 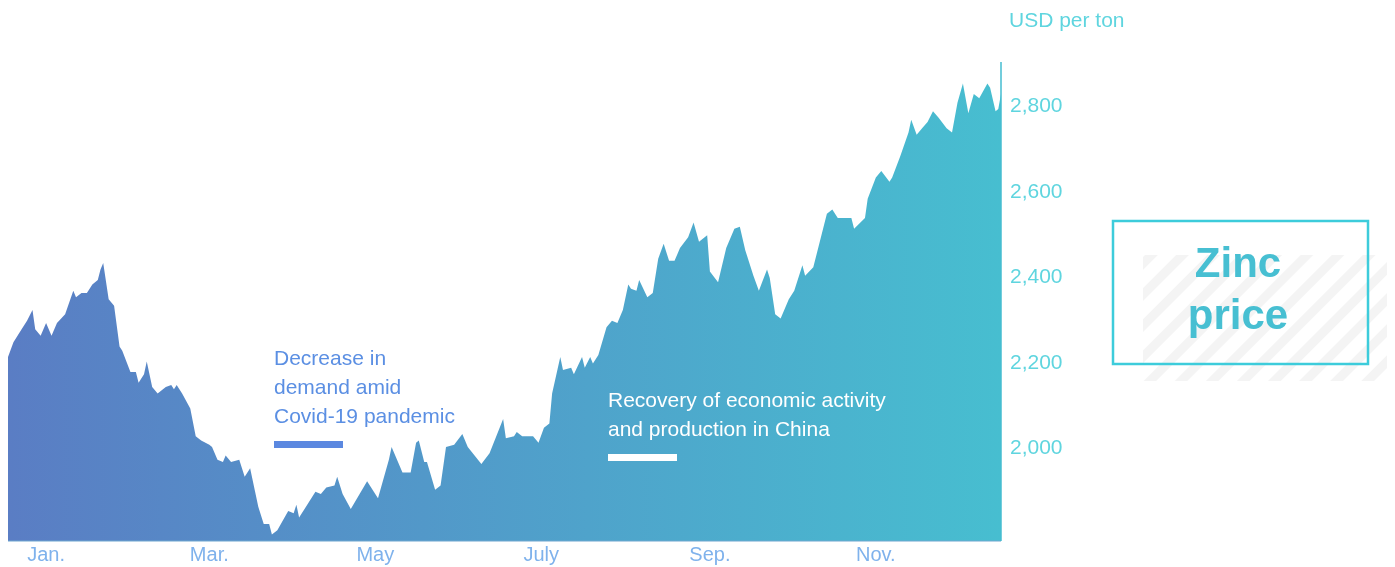 What do you see at coordinates (747, 414) in the screenshot?
I see `annotation: Recovery of economic activity and production in China` at bounding box center [747, 414].